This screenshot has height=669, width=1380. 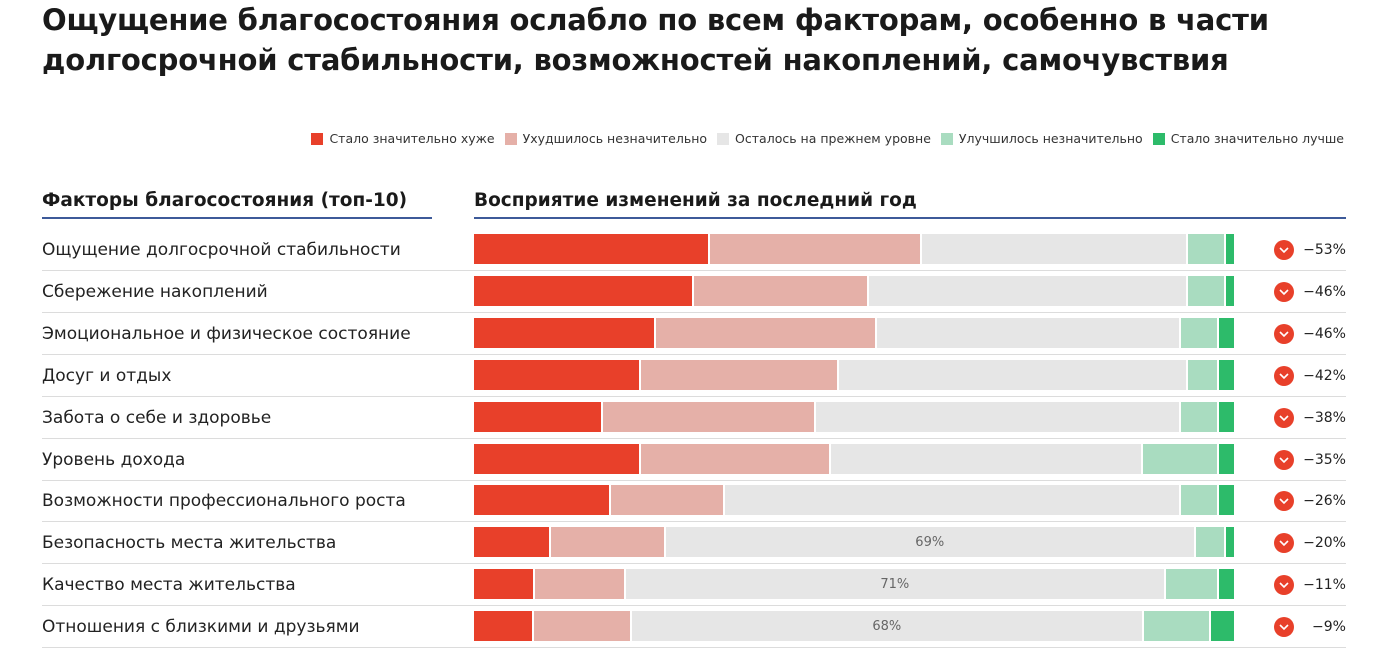 I want to click on legend-label: Ухудшилось незначительно, so click(x=615, y=138).